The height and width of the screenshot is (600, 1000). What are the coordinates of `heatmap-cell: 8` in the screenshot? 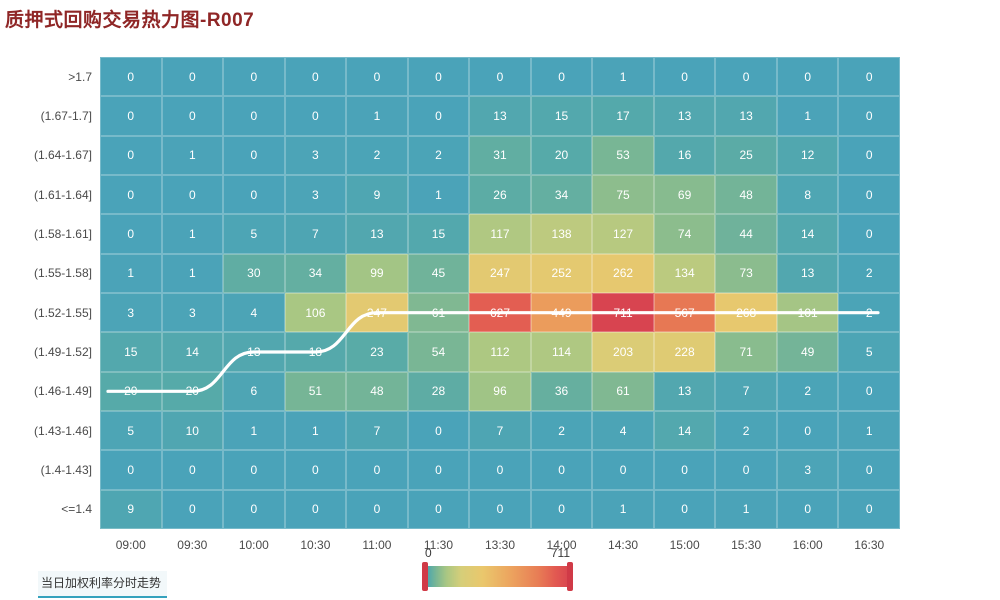 It's located at (807, 195).